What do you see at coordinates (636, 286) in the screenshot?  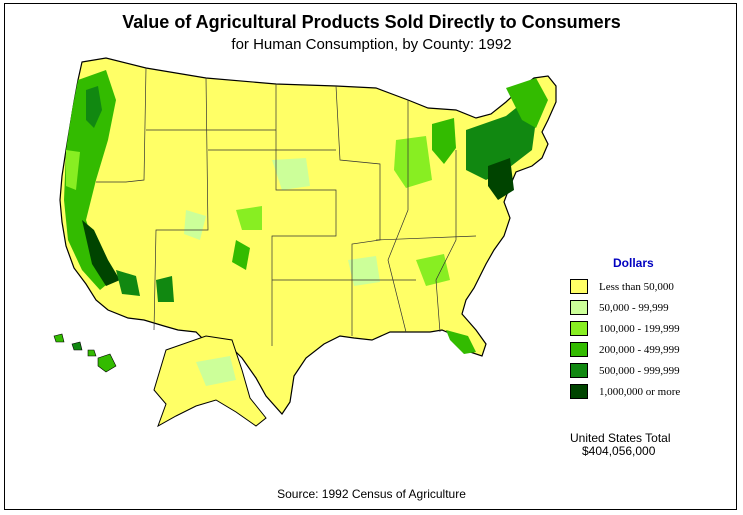 I see `legend-label: Less than 50,000` at bounding box center [636, 286].